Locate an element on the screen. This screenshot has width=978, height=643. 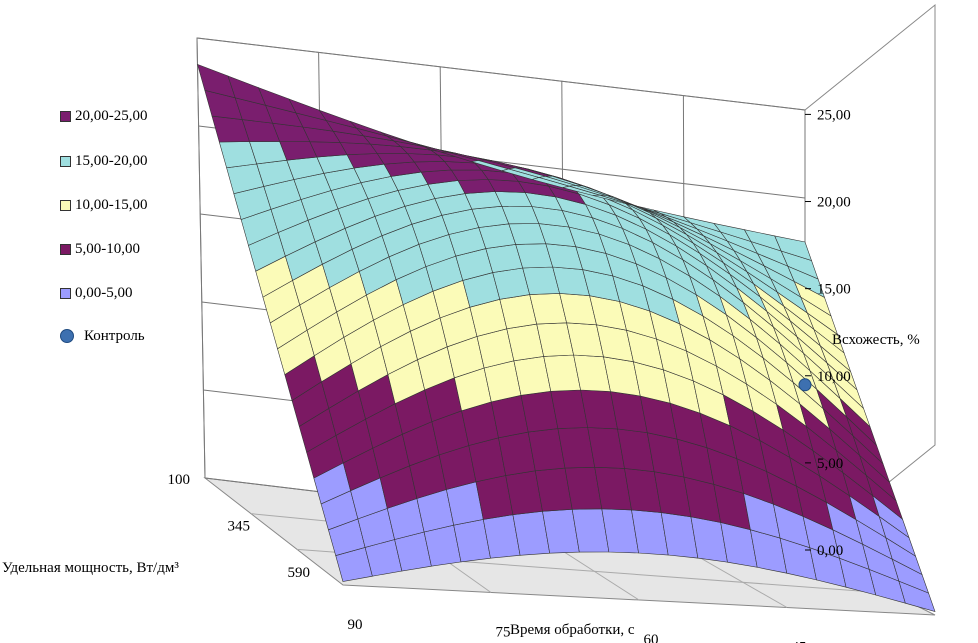
z-tick-label: 5,00 is located at coordinates (830, 464).